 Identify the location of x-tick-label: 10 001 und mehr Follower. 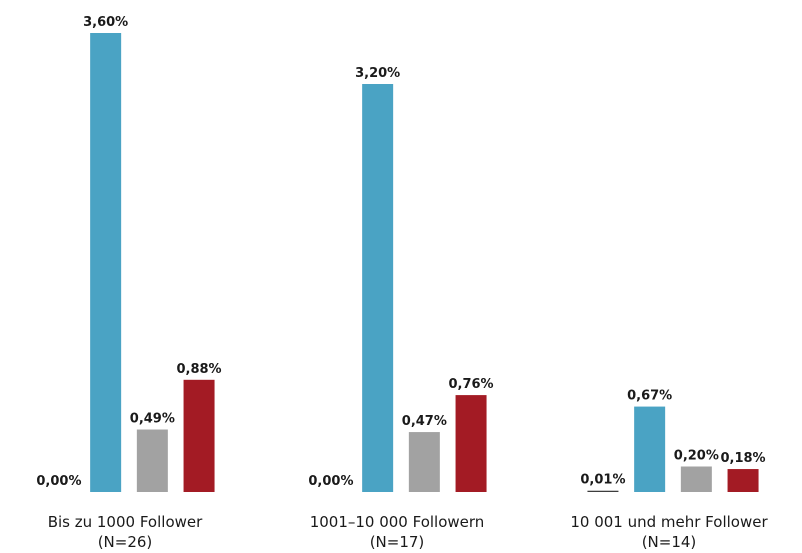
(669, 522).